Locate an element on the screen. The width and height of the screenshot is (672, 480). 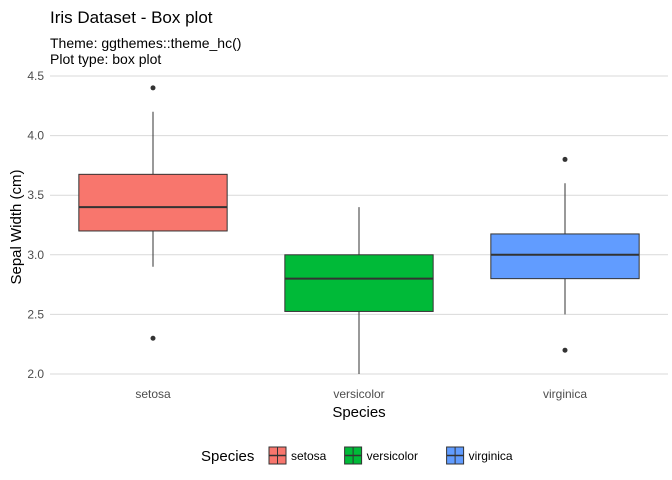
y-tick-labels: 2.0 2.5 3.0 3.5 4.0 4.5 is located at coordinates (35, 225).